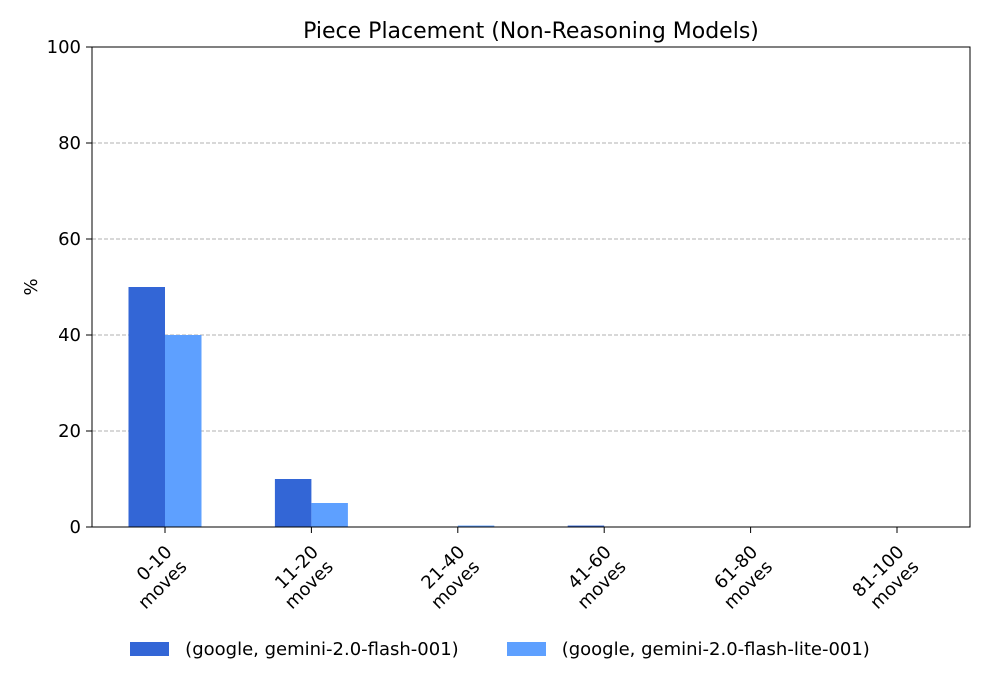 The width and height of the screenshot is (1000, 700). What do you see at coordinates (595, 578) in the screenshot?
I see `x-tick-label: 41-60moves` at bounding box center [595, 578].